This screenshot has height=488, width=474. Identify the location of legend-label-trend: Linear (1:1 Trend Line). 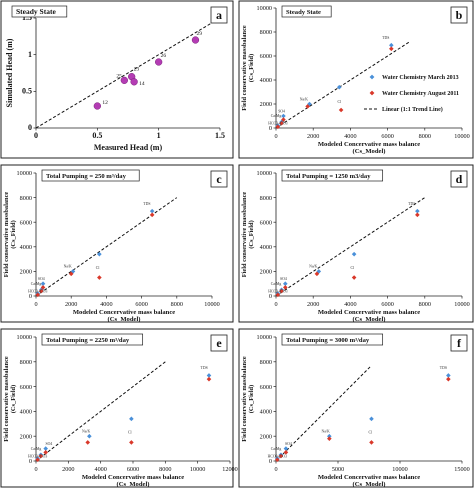
(412, 109).